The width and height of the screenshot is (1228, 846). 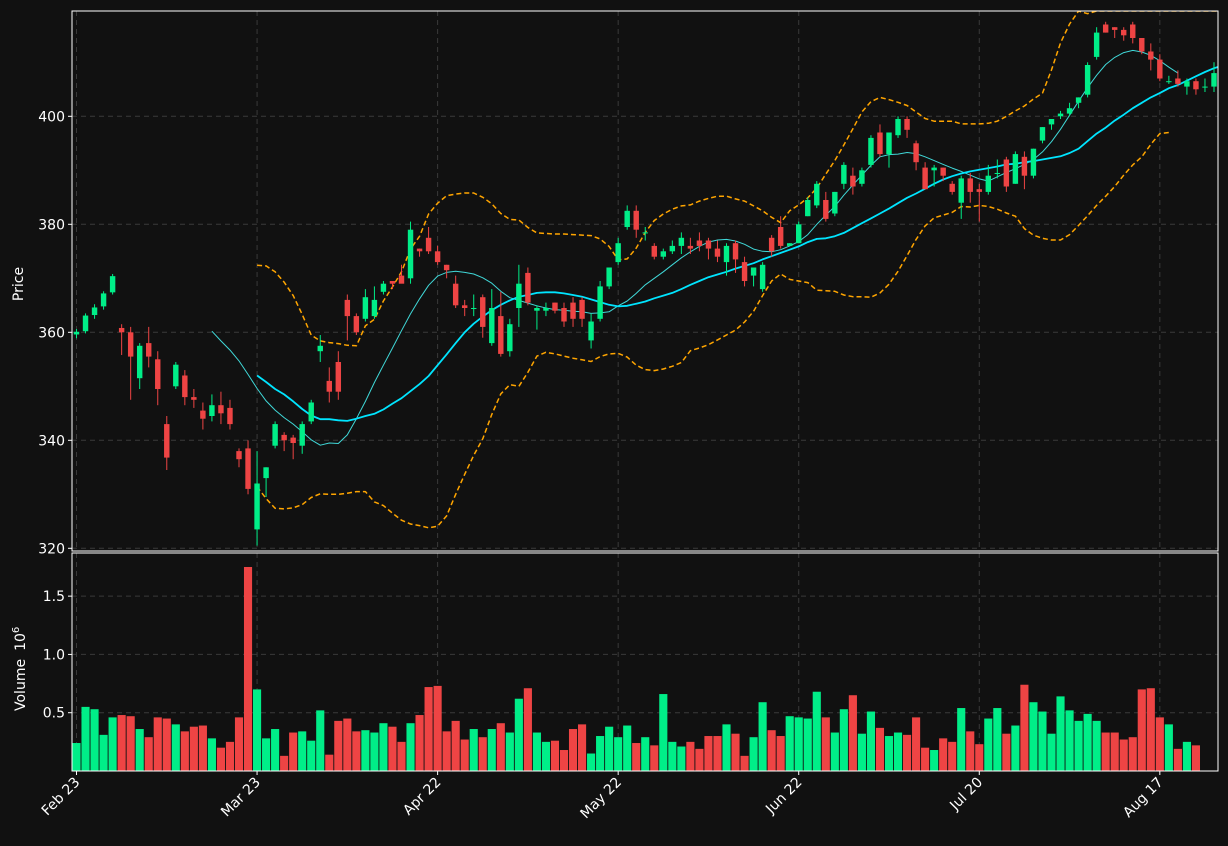 I want to click on price-tick-label: 360, so click(x=51, y=333).